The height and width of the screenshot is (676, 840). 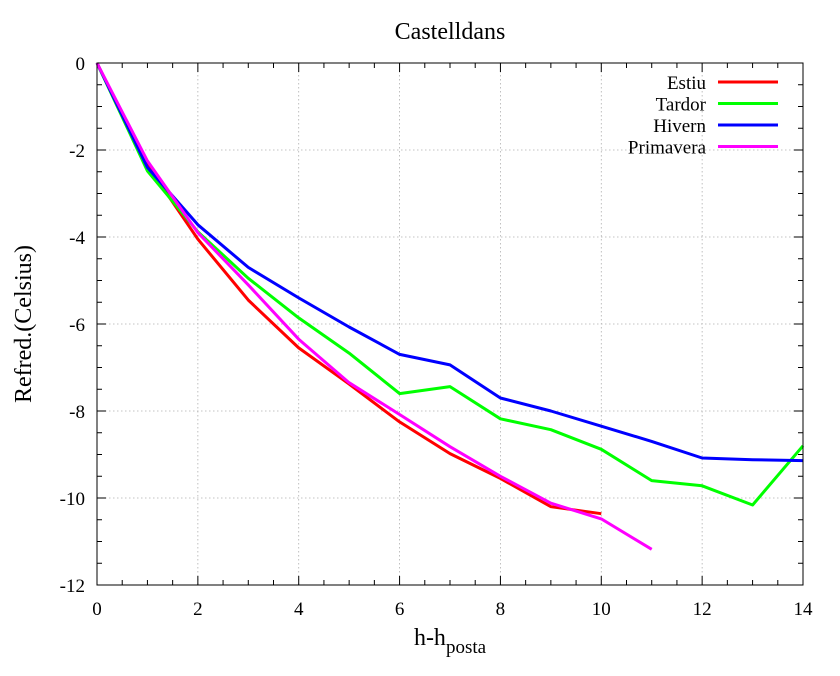 What do you see at coordinates (400, 609) in the screenshot?
I see `x-tick-label: 6` at bounding box center [400, 609].